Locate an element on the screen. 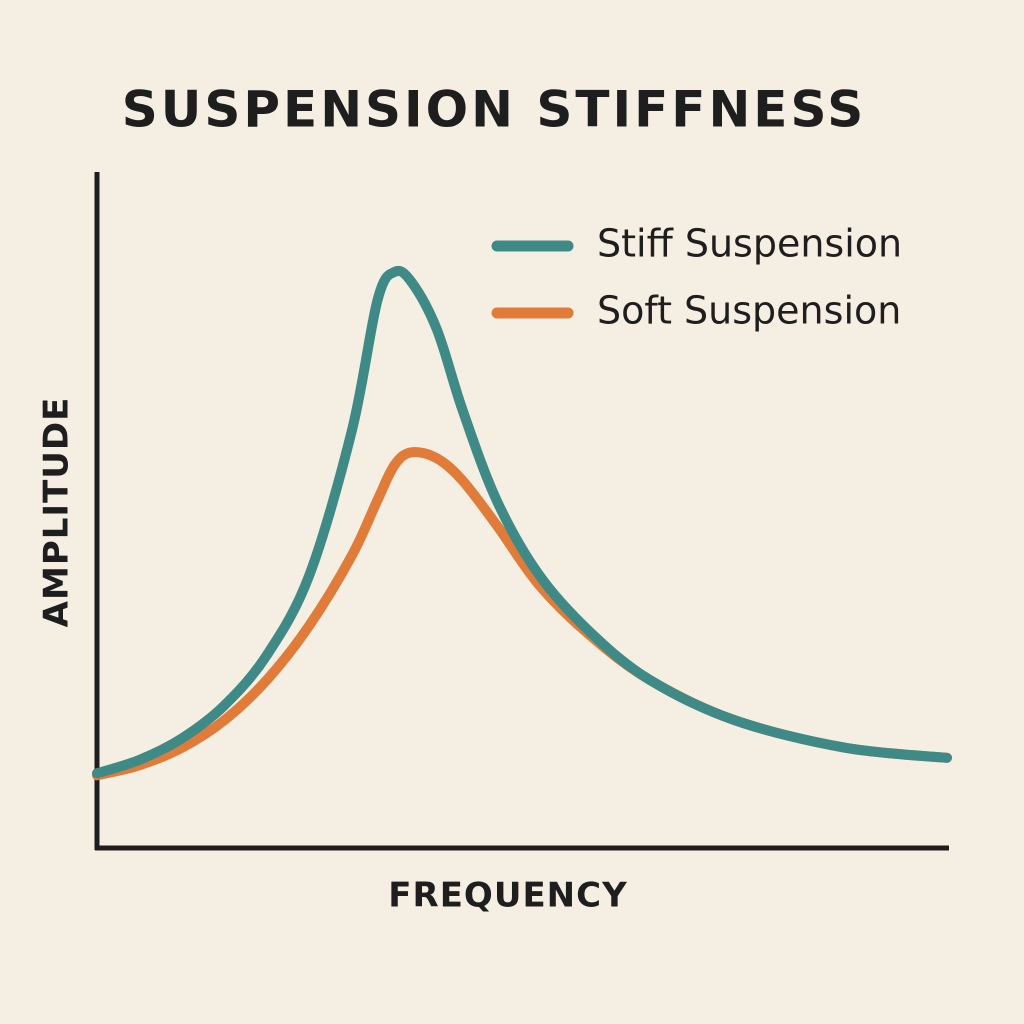 The image size is (1024, 1024). x-axis-label: FREQUENCY is located at coordinates (507, 896).